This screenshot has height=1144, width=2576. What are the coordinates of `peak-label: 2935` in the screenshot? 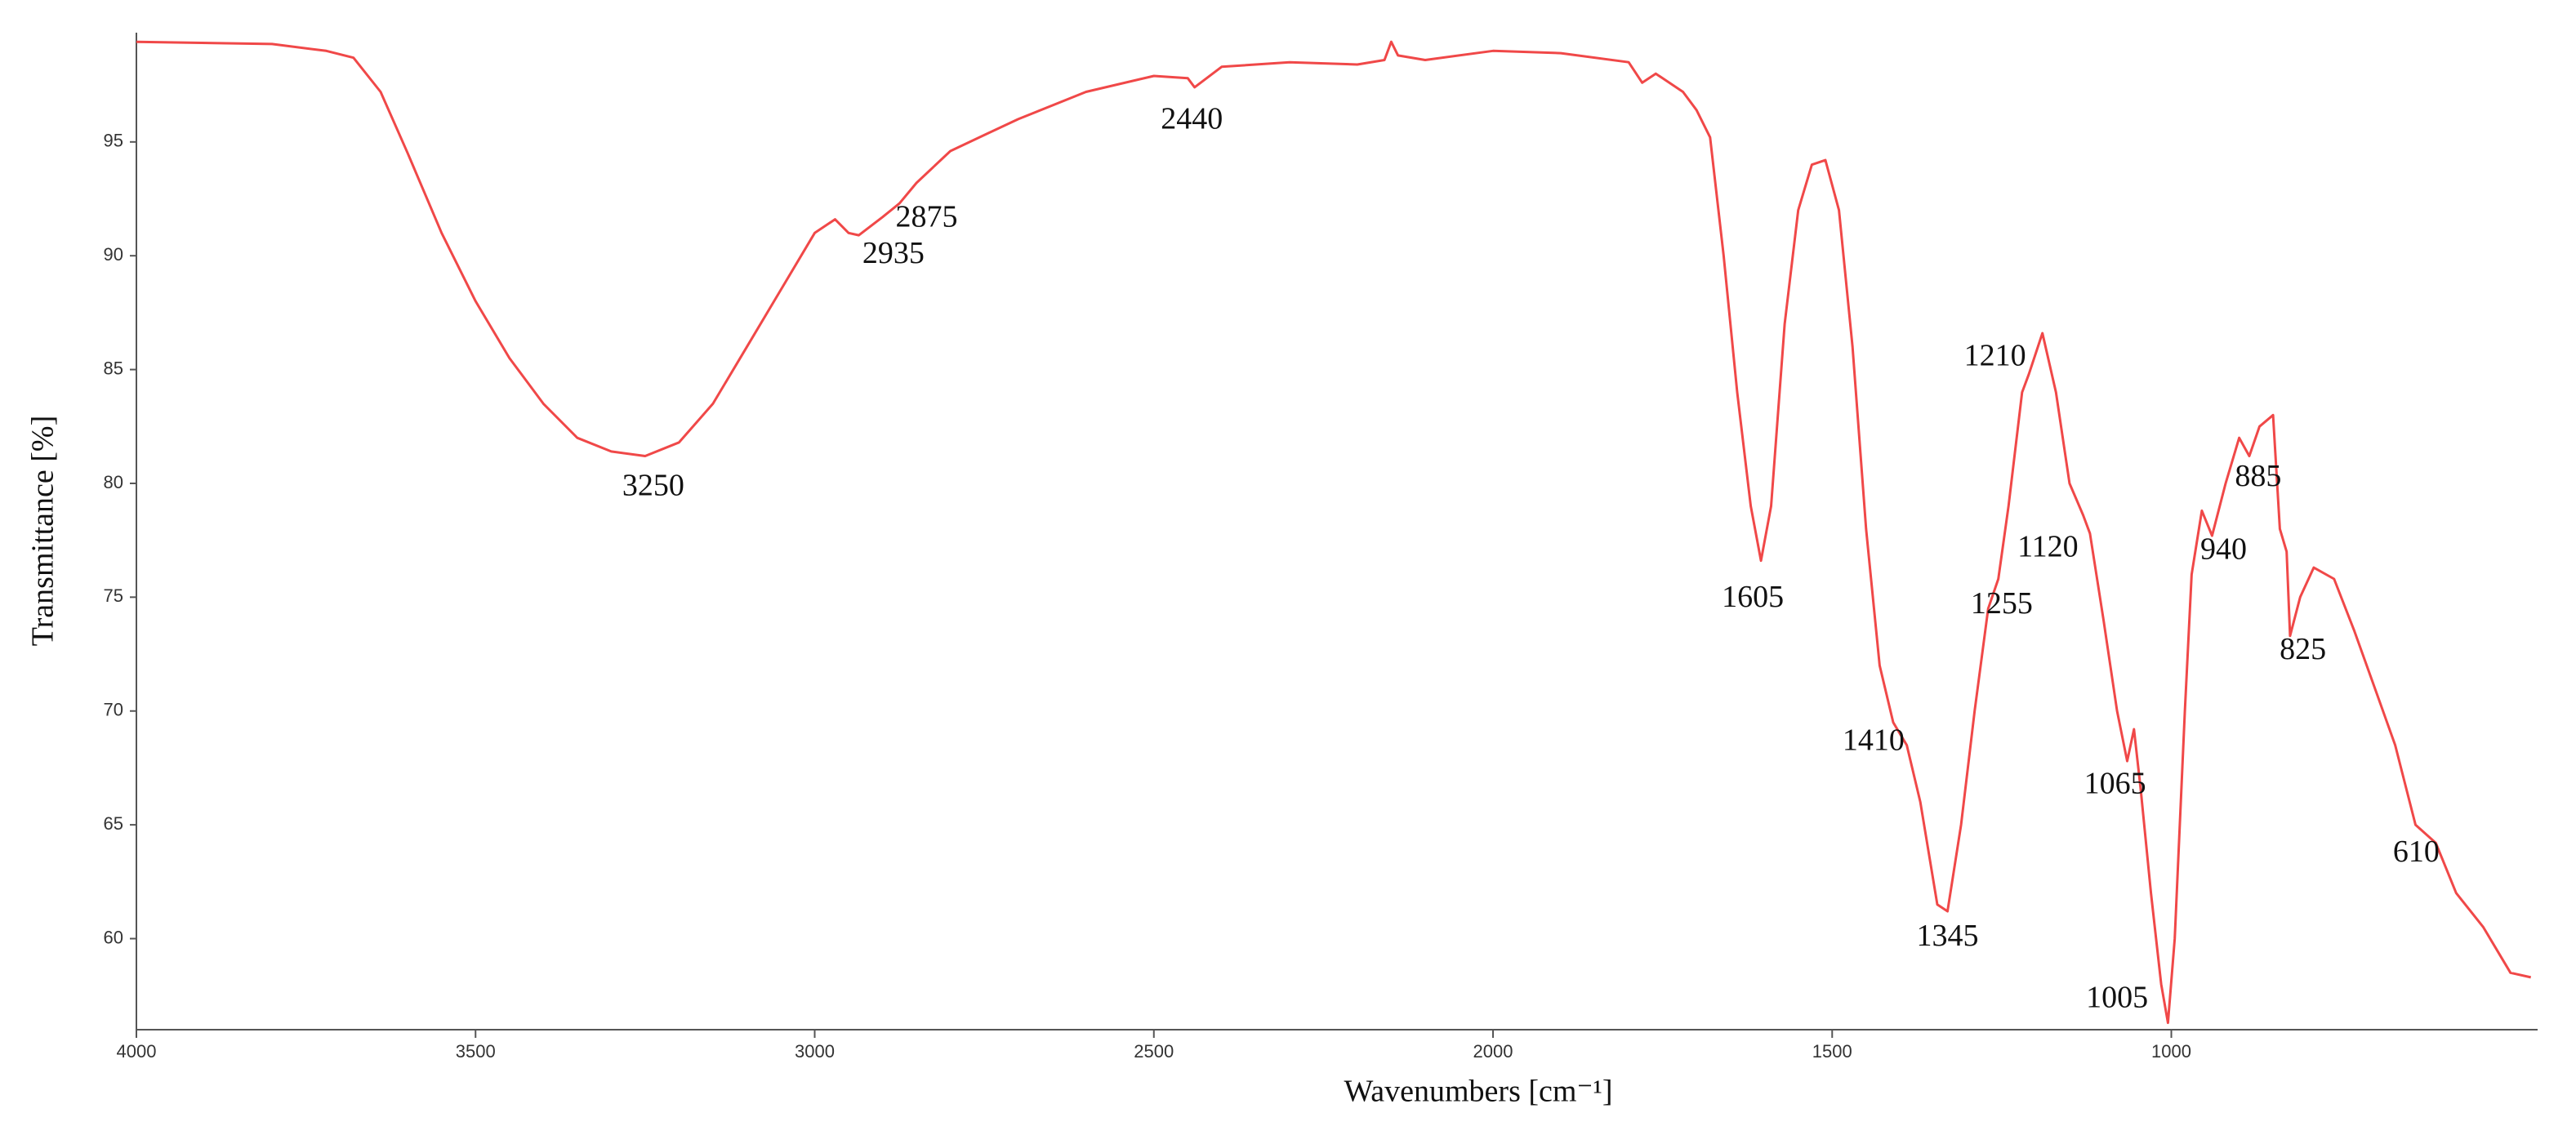 It's located at (893, 253).